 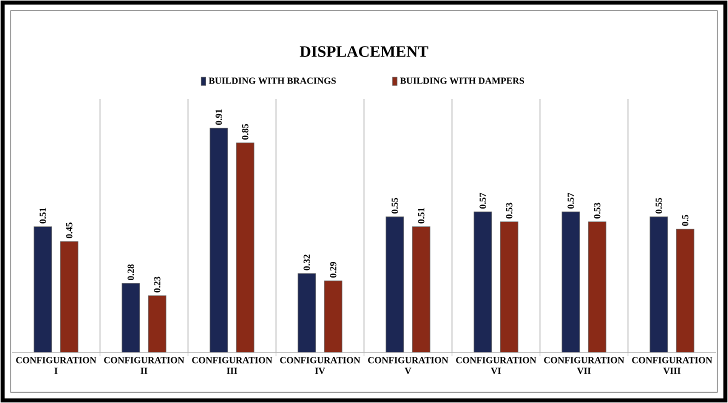 I want to click on x-tick-label: CONFIGURATION IV, so click(x=320, y=365).